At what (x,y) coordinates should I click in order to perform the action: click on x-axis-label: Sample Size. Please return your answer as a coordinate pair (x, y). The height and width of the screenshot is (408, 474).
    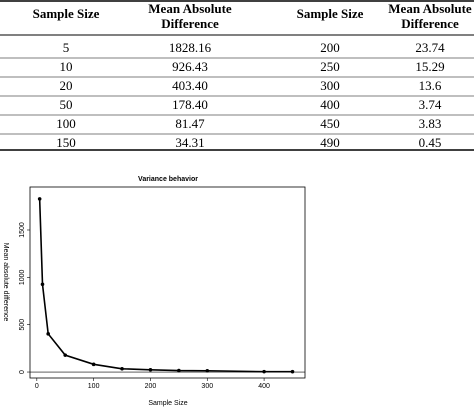
    Looking at the image, I should click on (167, 403).